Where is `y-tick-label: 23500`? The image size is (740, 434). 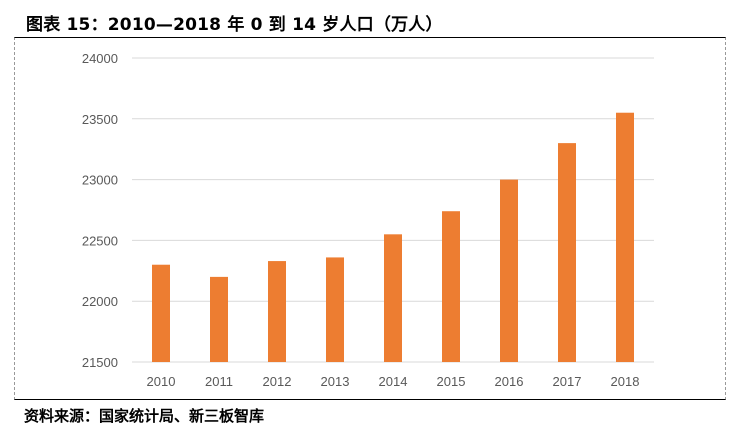 y-tick-label: 23500 is located at coordinates (100, 119).